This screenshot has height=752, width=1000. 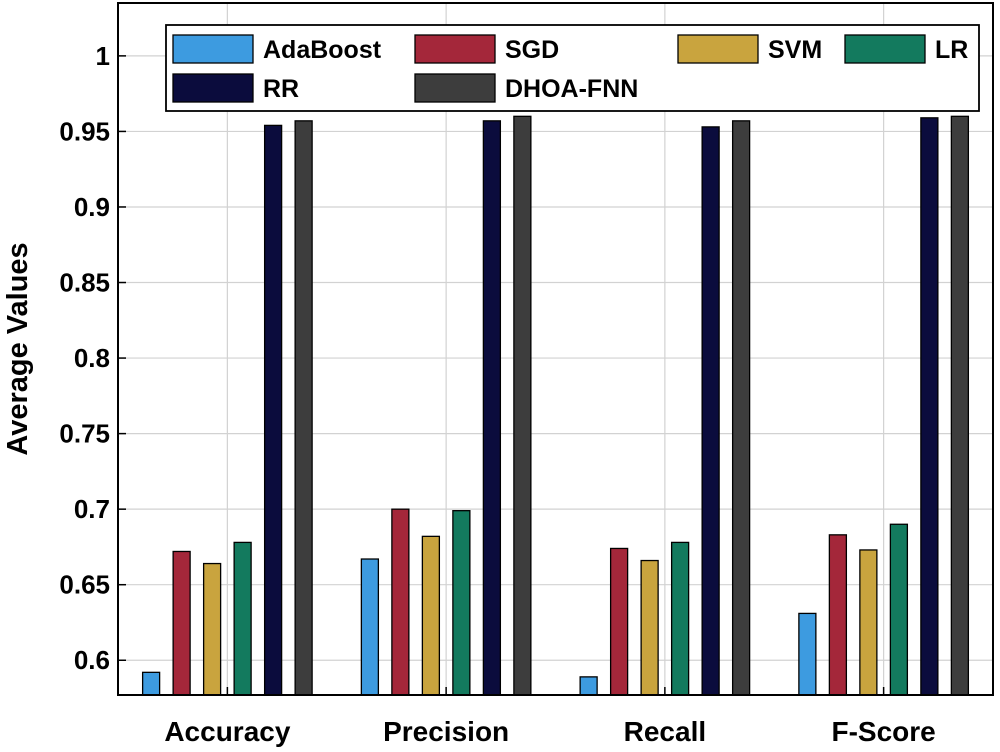 What do you see at coordinates (550, 717) in the screenshot?
I see `x-axis-labels: Accuracy Precision Recall F-Score` at bounding box center [550, 717].